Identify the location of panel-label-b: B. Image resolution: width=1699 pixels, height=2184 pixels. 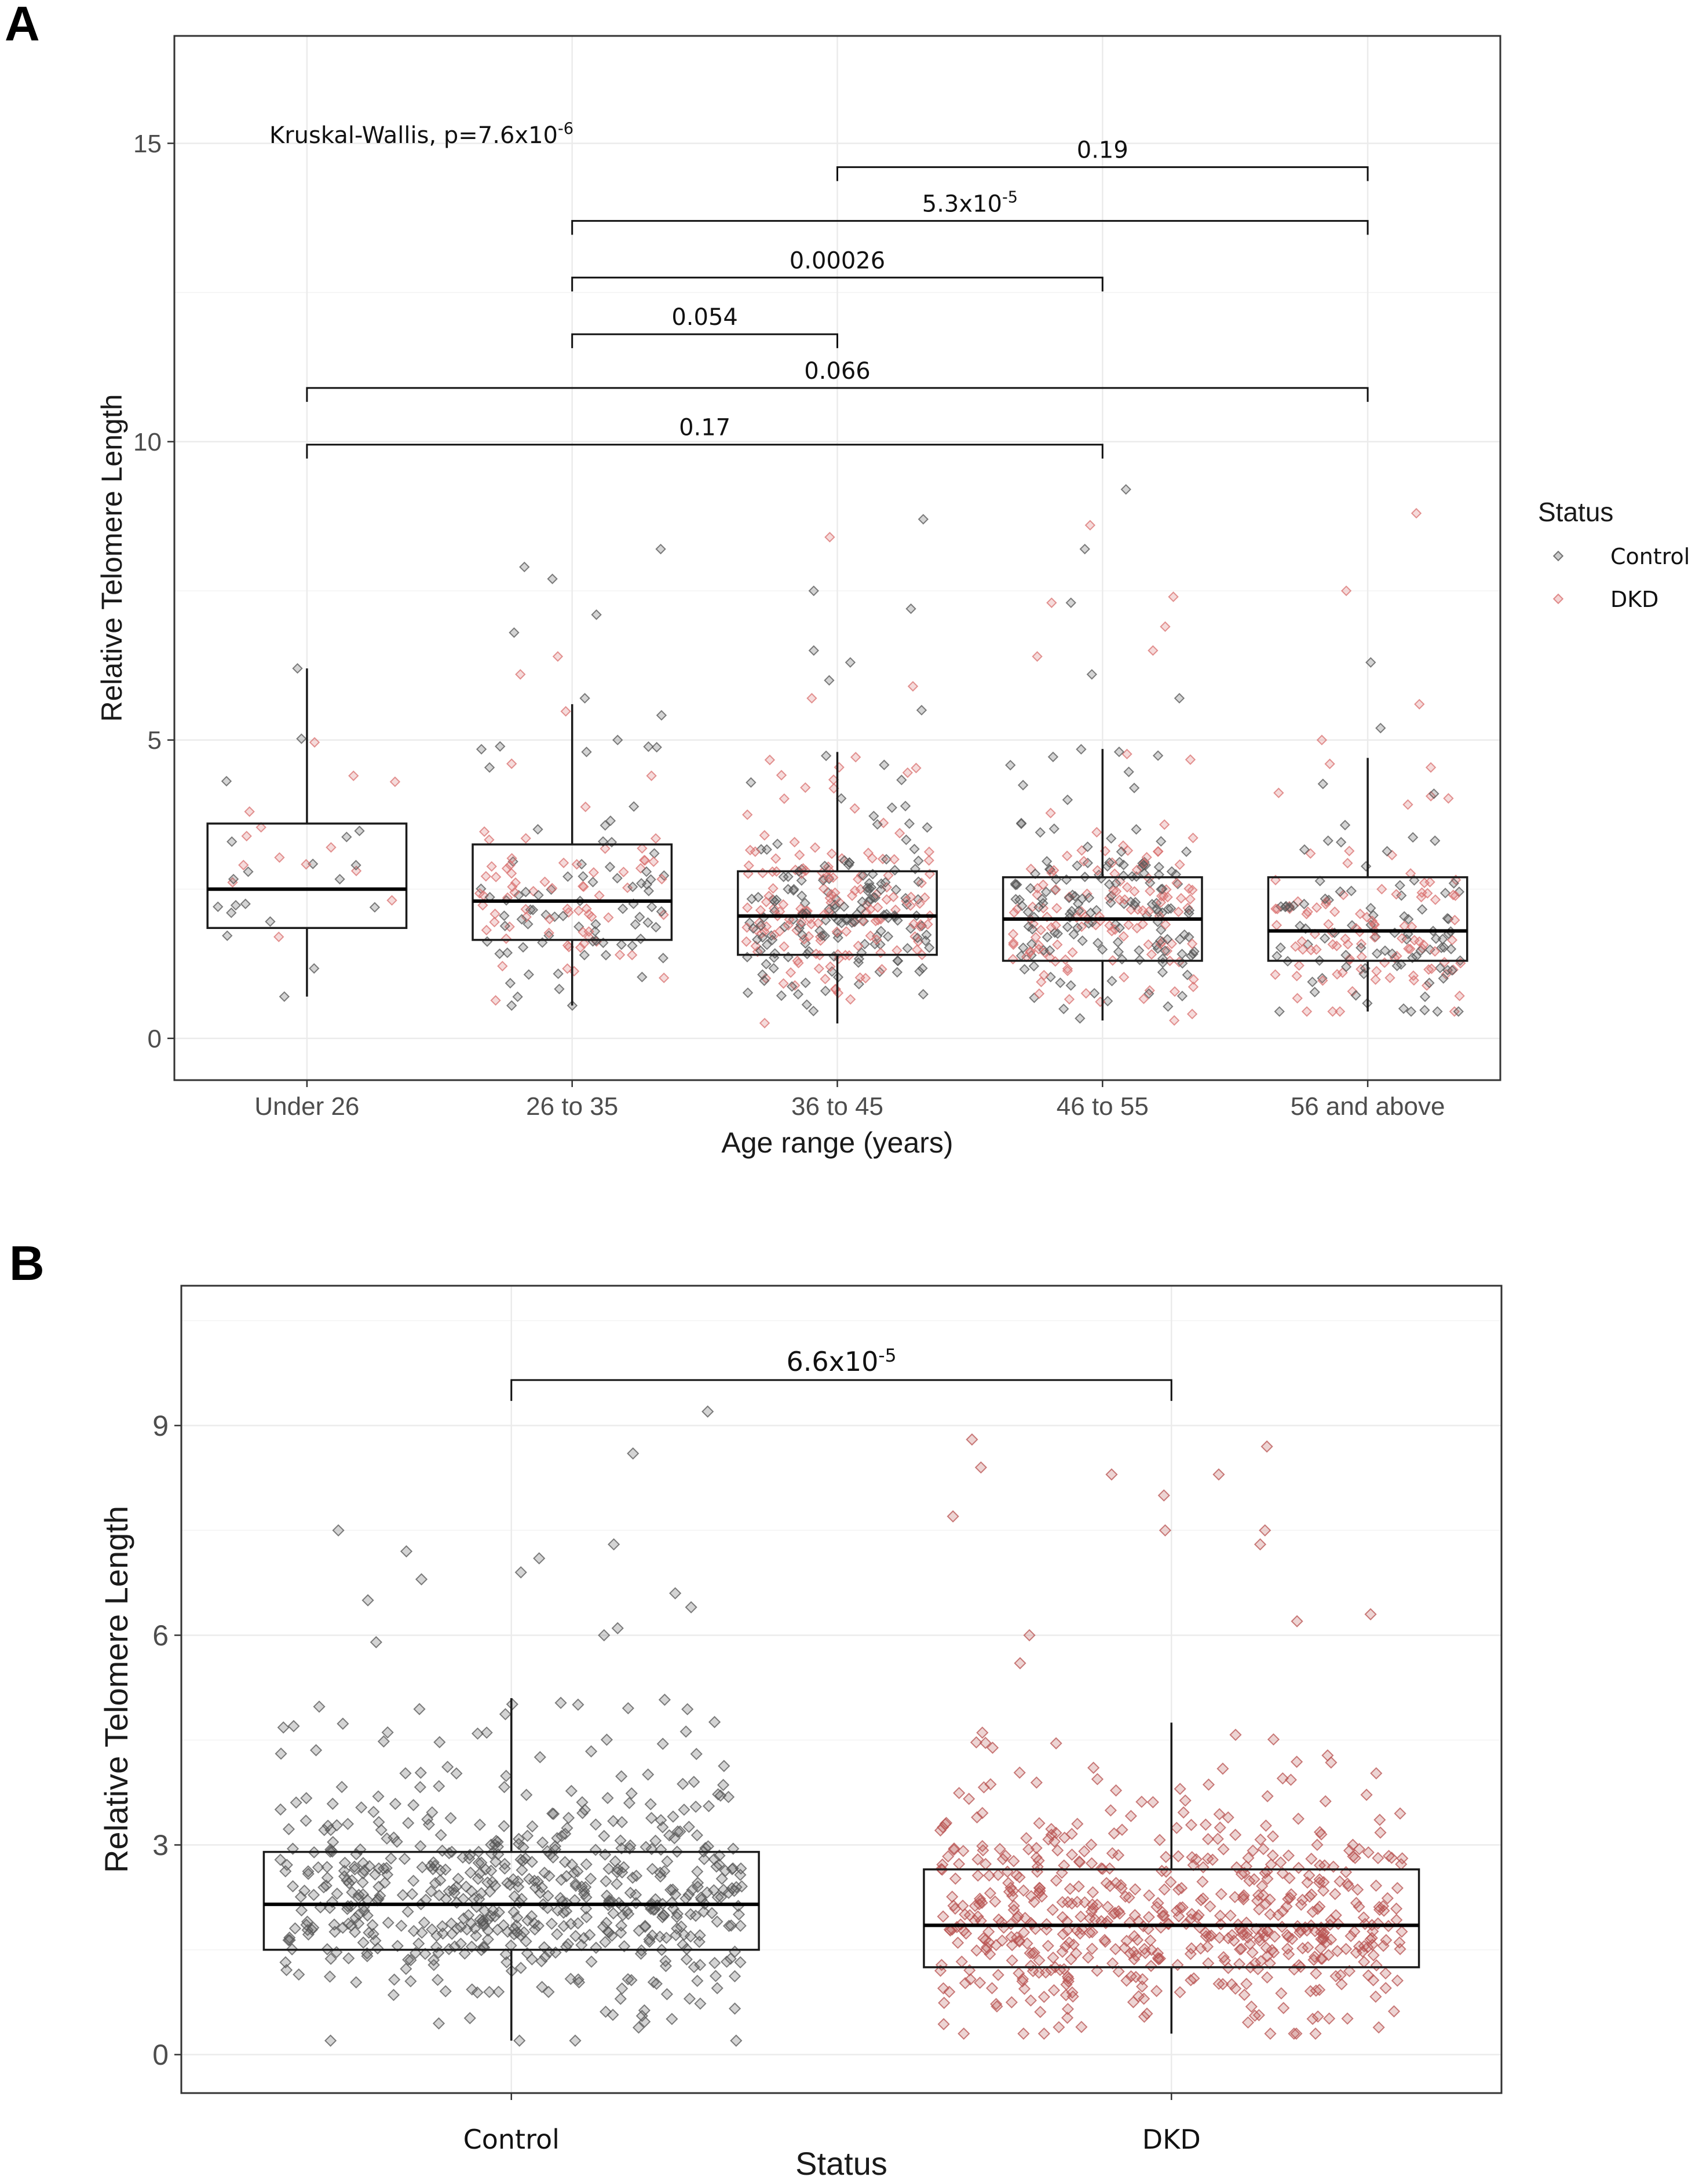
(27, 1263).